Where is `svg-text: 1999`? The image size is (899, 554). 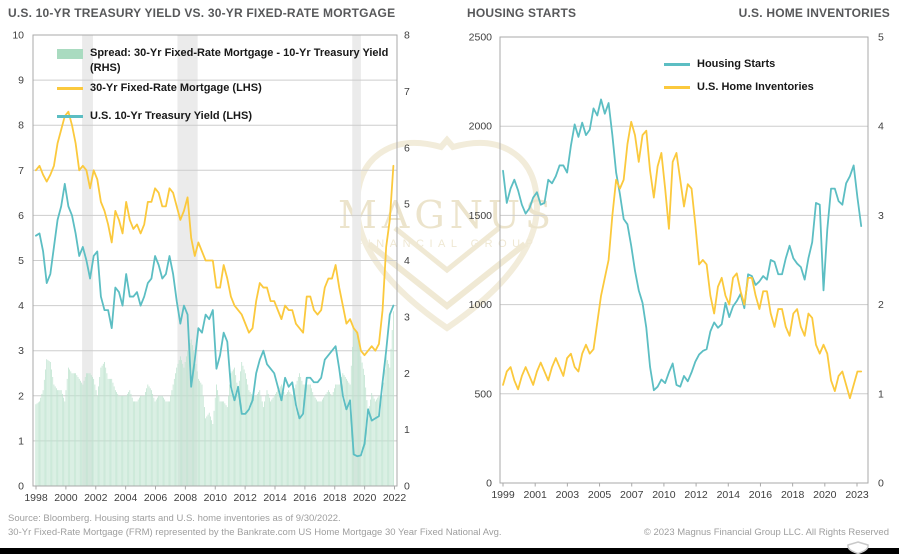 svg-text: 1999 is located at coordinates (503, 495).